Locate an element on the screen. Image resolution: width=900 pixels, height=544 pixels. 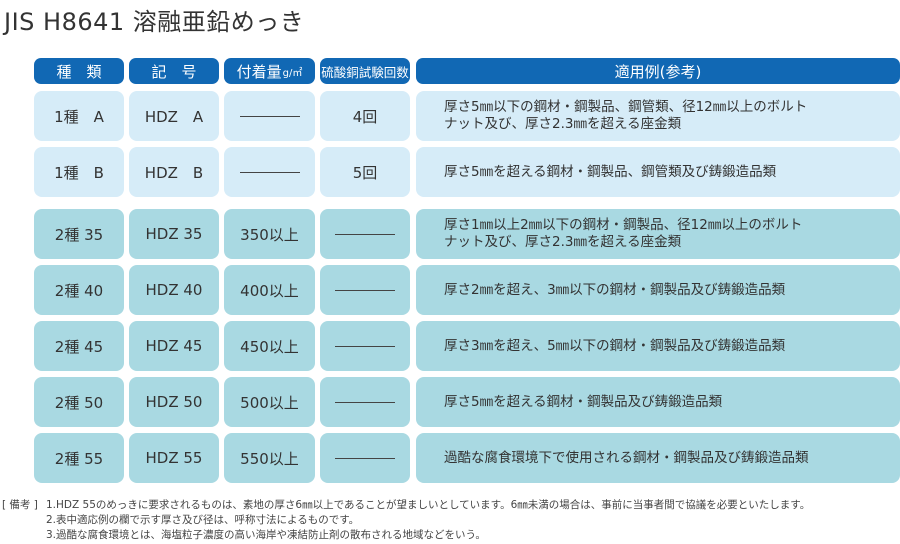
header-weight: 付着量 g/㎡ is located at coordinates (269, 71).